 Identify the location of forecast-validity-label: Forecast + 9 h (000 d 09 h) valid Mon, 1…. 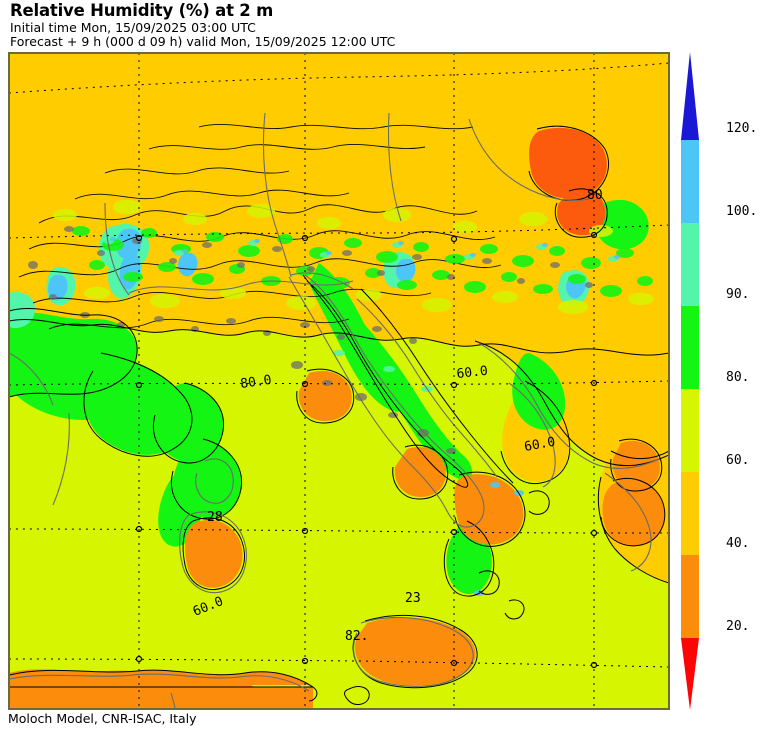
(203, 41).